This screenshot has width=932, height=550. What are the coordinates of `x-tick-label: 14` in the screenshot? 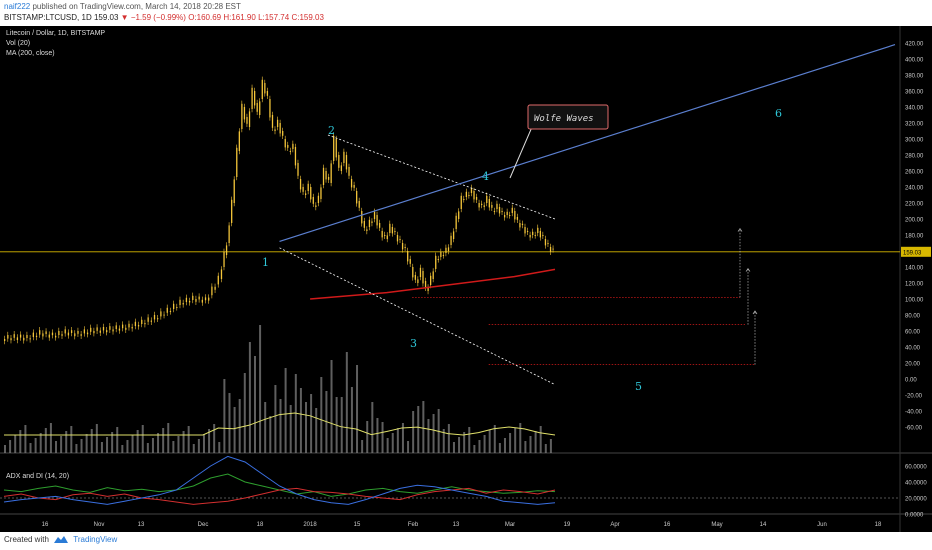 It's located at (763, 525).